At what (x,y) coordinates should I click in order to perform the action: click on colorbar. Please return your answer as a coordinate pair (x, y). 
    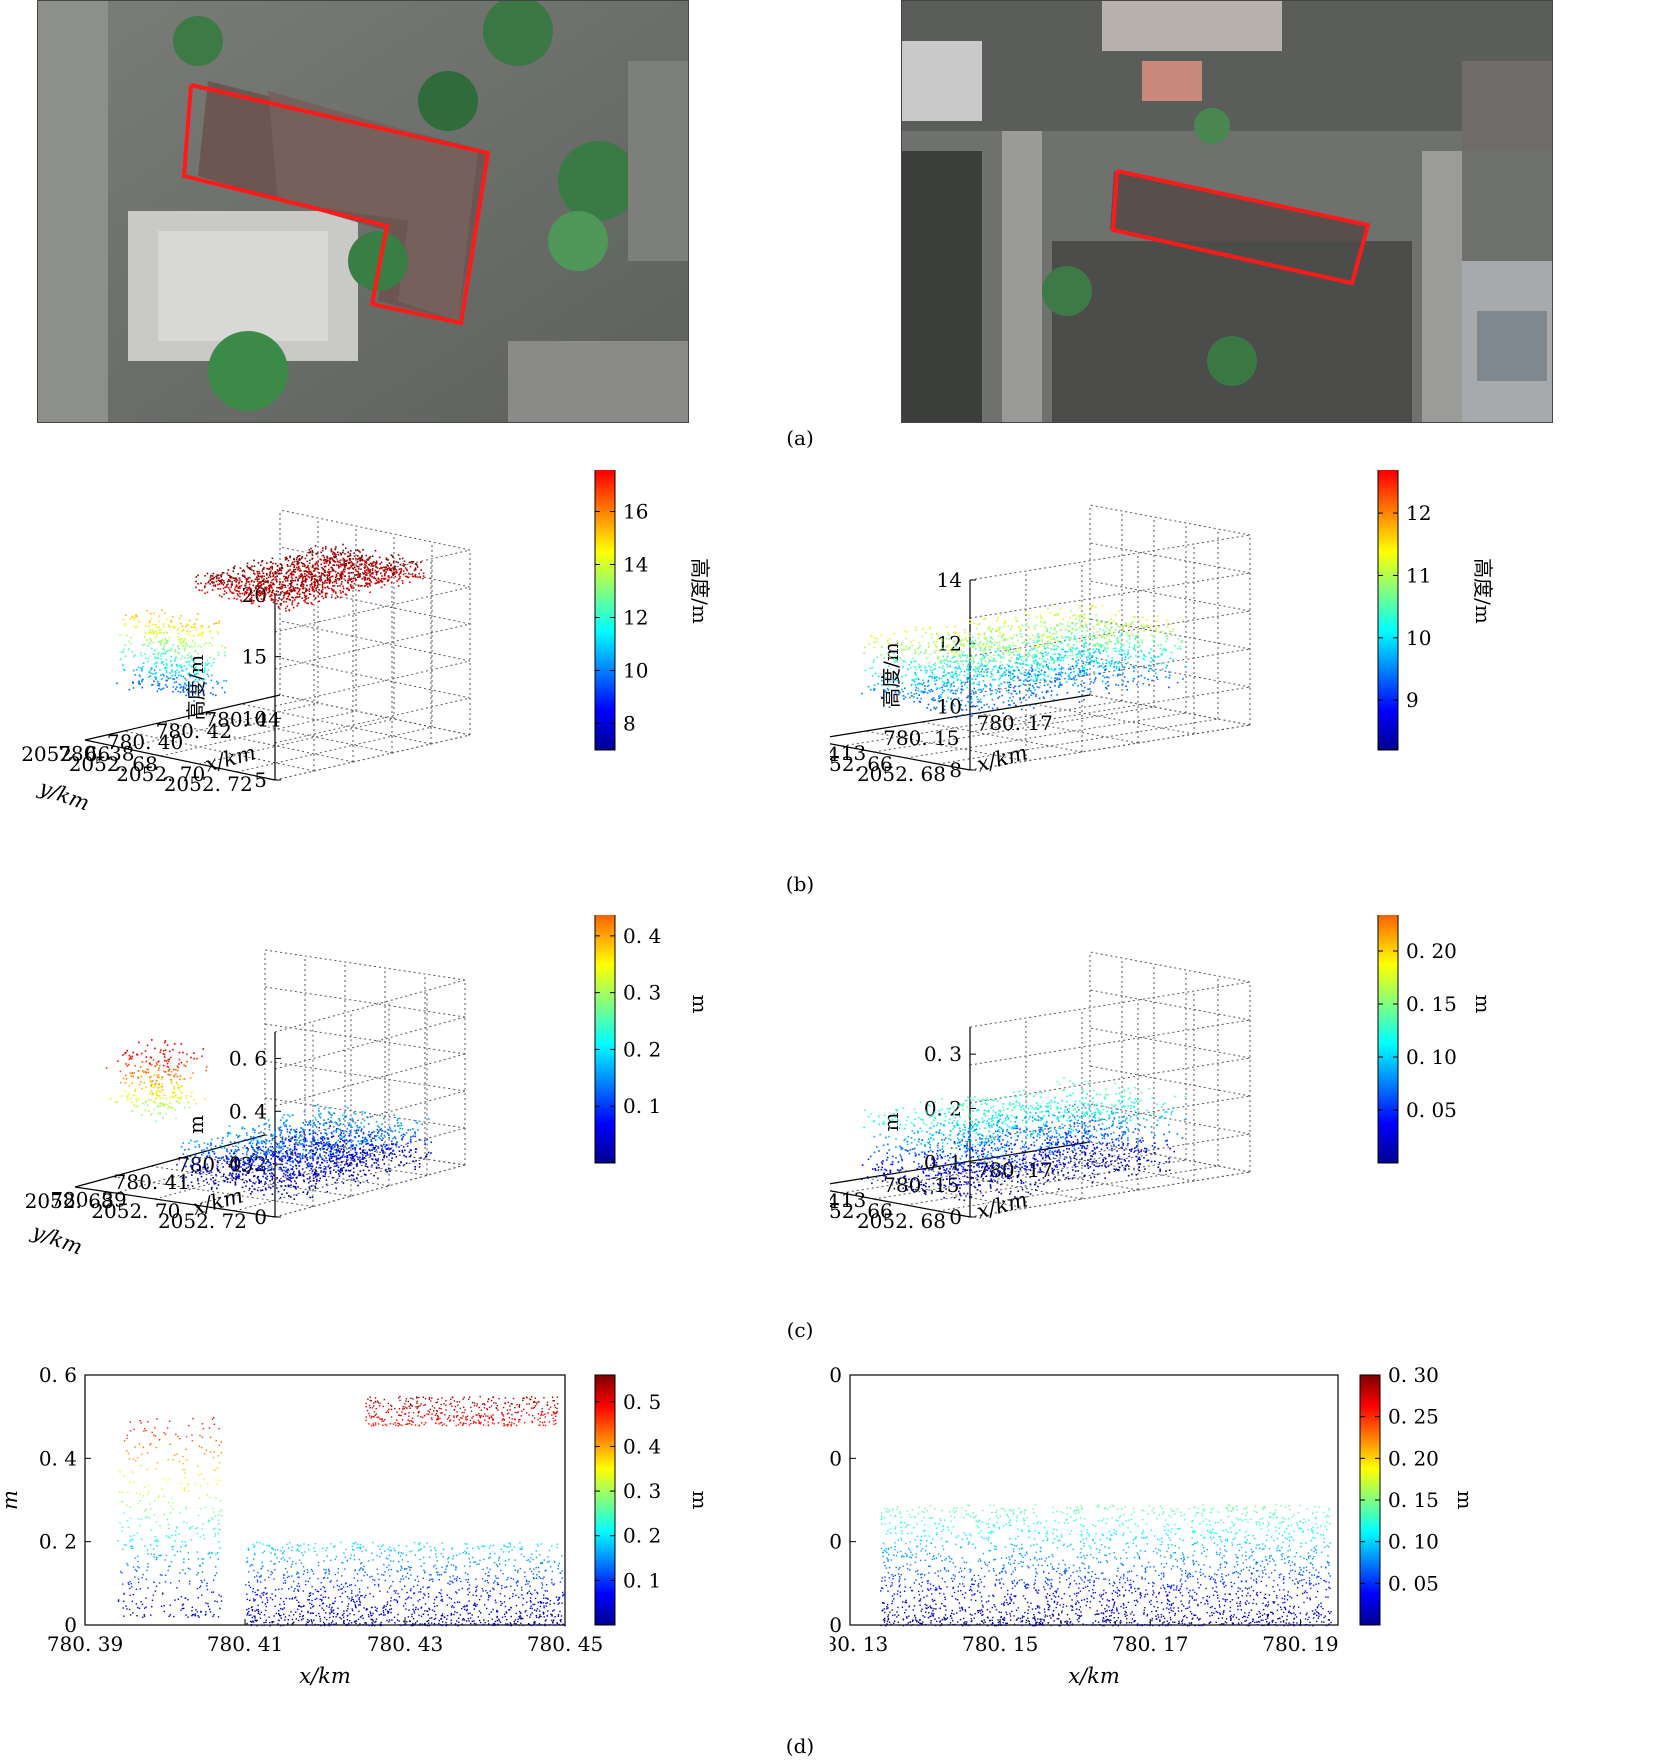
    Looking at the image, I should click on (605, 610).